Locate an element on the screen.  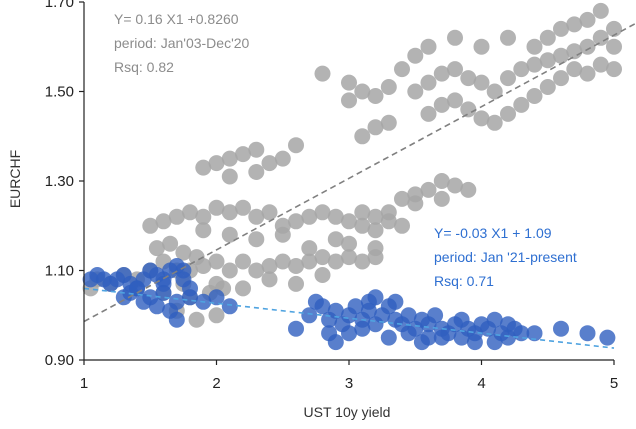
trendline-blue is located at coordinates (349, 318).